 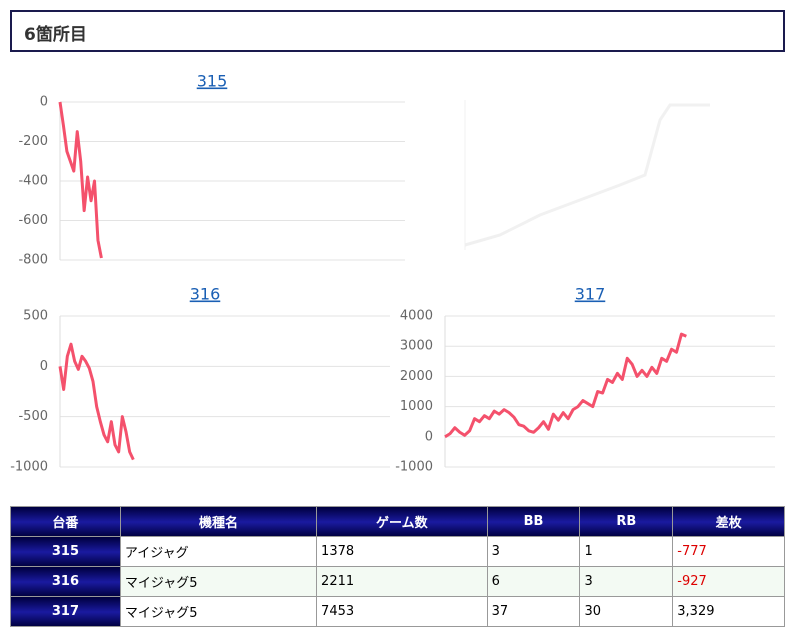 What do you see at coordinates (590, 294) in the screenshot?
I see `chart-title: 317` at bounding box center [590, 294].